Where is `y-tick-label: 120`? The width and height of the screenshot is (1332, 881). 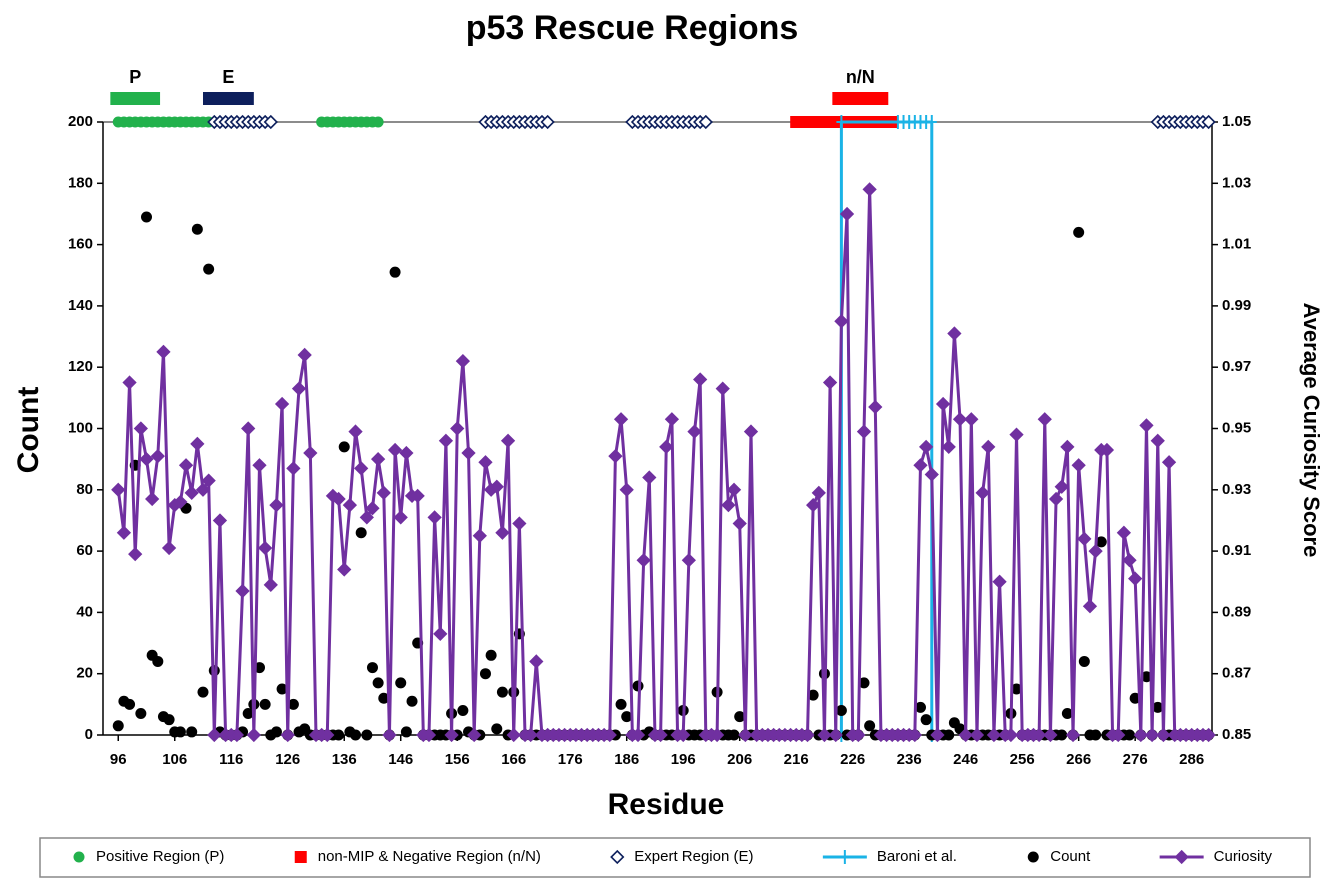
y-tick-label: 120 is located at coordinates (80, 366).